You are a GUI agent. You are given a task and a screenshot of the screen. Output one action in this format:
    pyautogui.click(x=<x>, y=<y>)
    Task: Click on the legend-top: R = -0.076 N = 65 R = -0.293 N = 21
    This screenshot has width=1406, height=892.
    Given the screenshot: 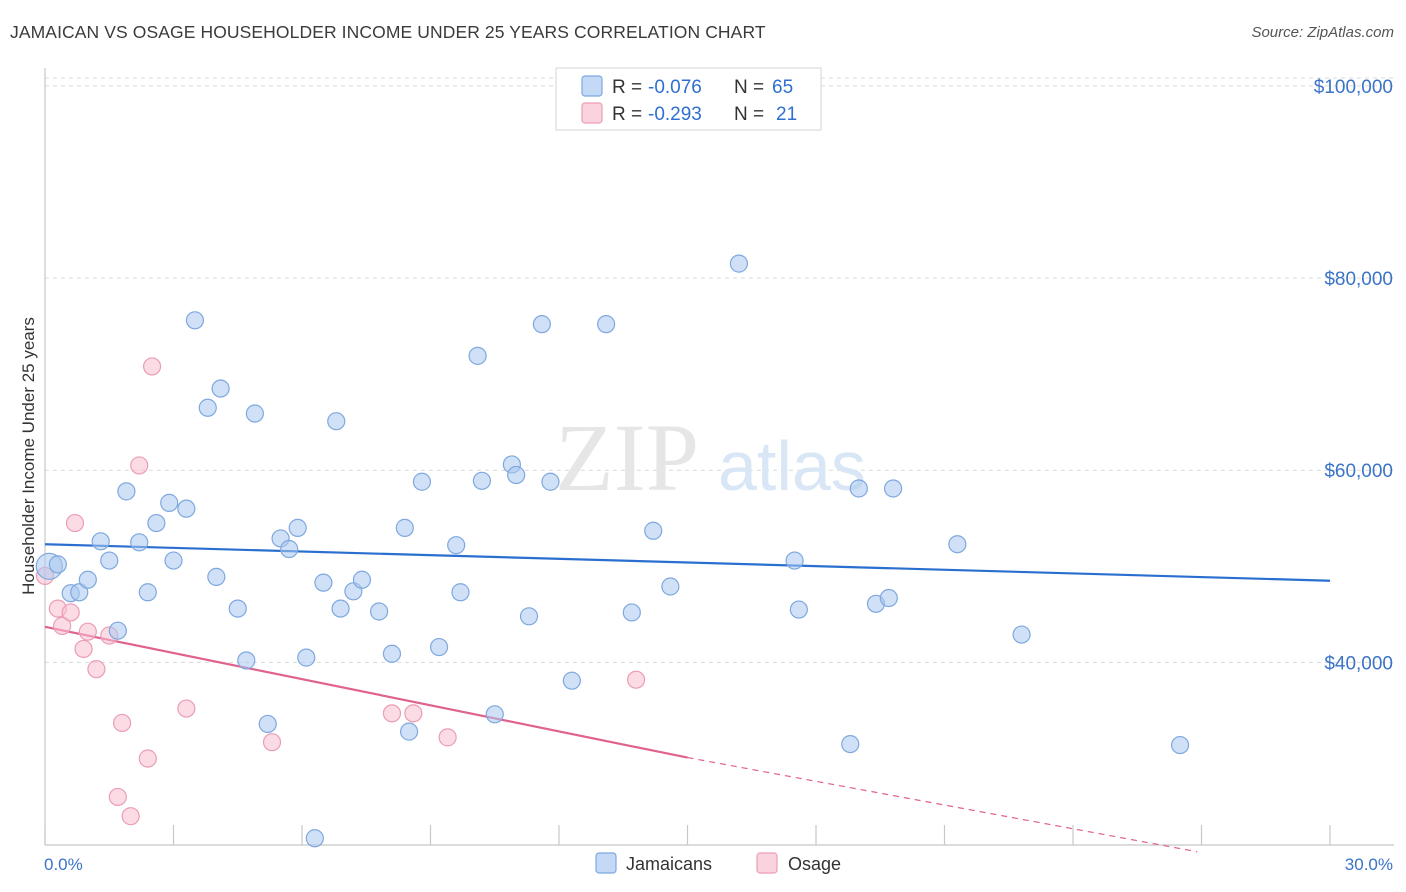 What is the action you would take?
    pyautogui.click(x=688, y=99)
    